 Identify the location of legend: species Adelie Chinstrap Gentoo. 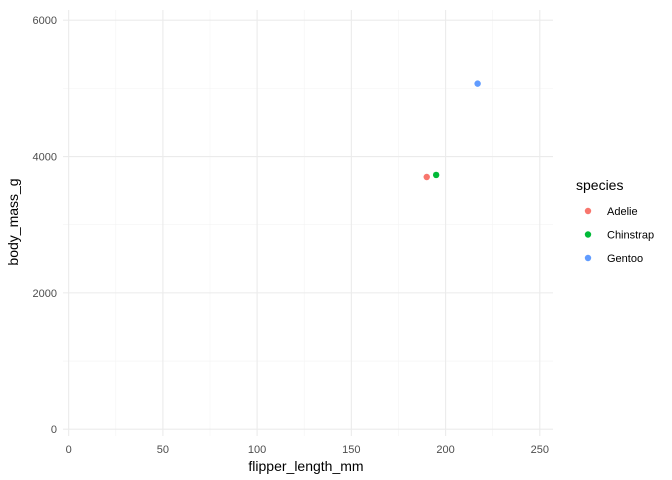
(615, 221).